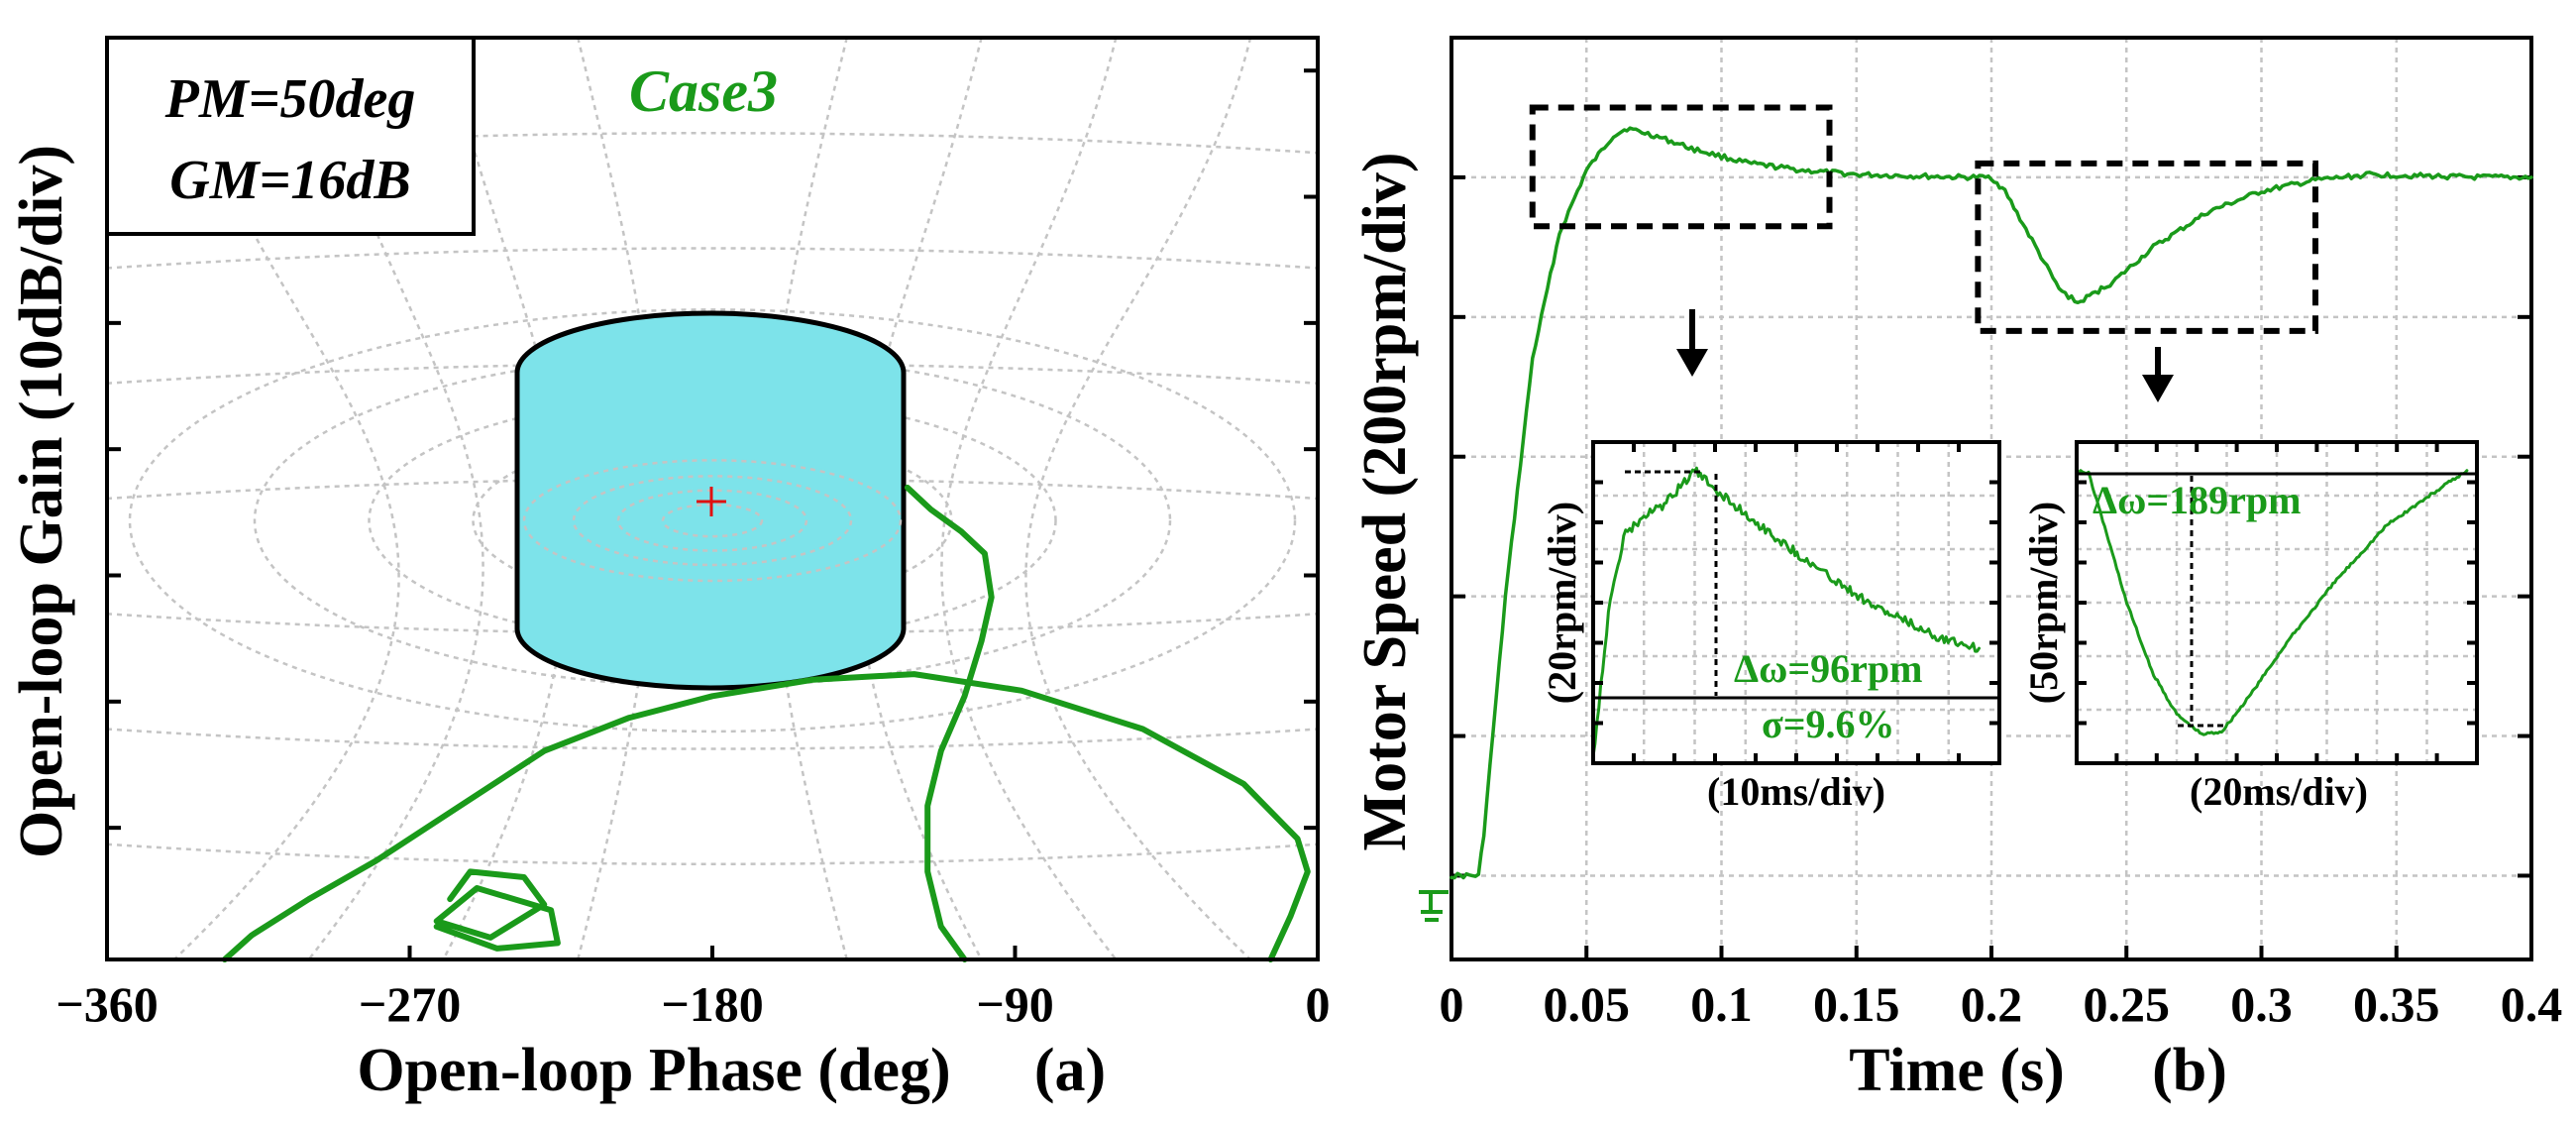 This screenshot has width=2576, height=1126. What do you see at coordinates (1721, 1004) in the screenshot?
I see `x-tick-label-b: 0.1` at bounding box center [1721, 1004].